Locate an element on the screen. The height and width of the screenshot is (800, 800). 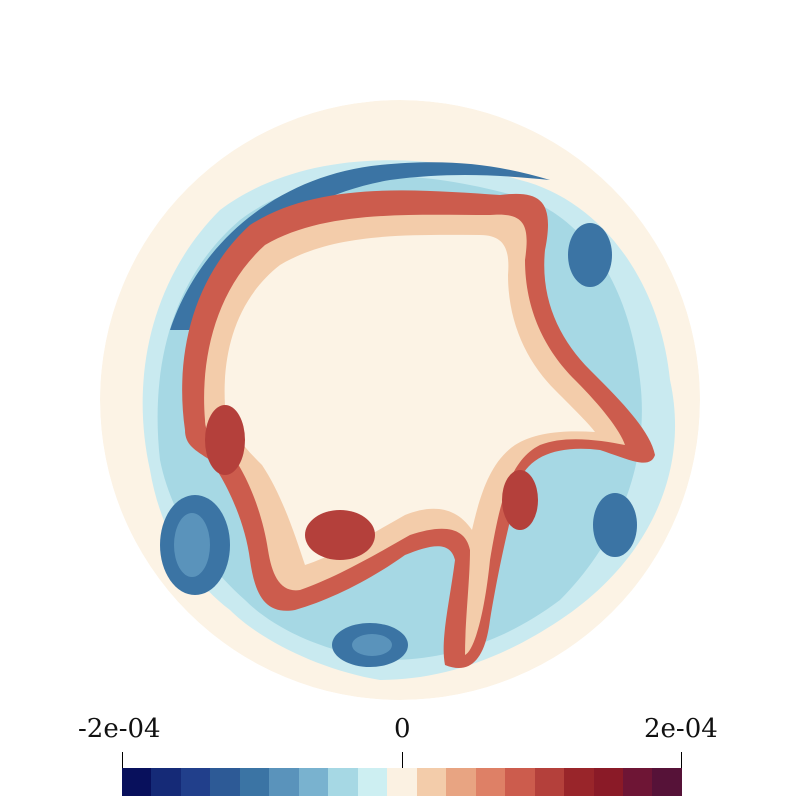
positive-blob-center is located at coordinates (340, 535).